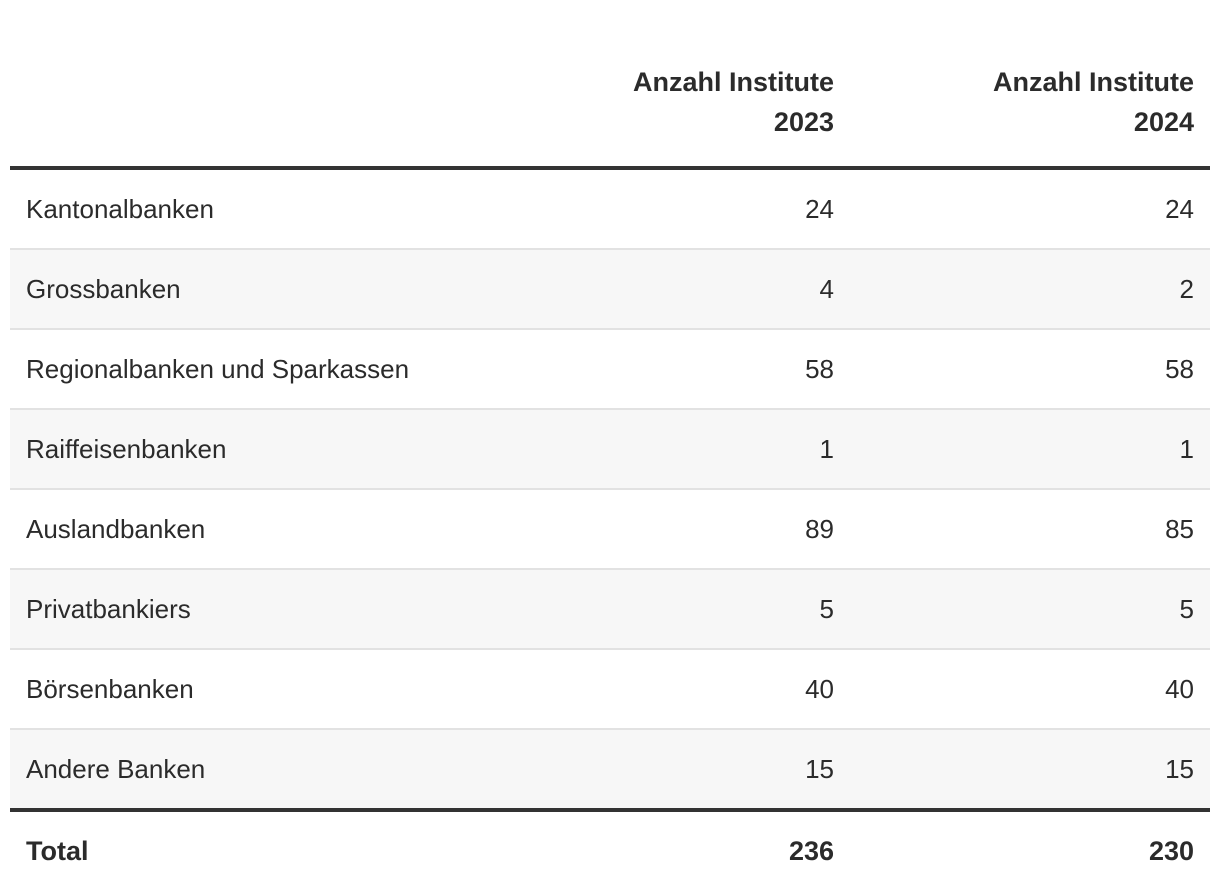 This screenshot has height=890, width=1220. I want to click on total-label: Total, so click(57, 850).